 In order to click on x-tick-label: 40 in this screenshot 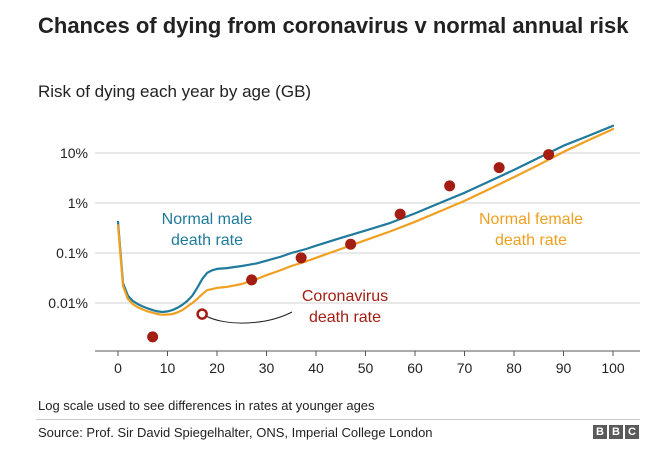, I will do `click(316, 368)`.